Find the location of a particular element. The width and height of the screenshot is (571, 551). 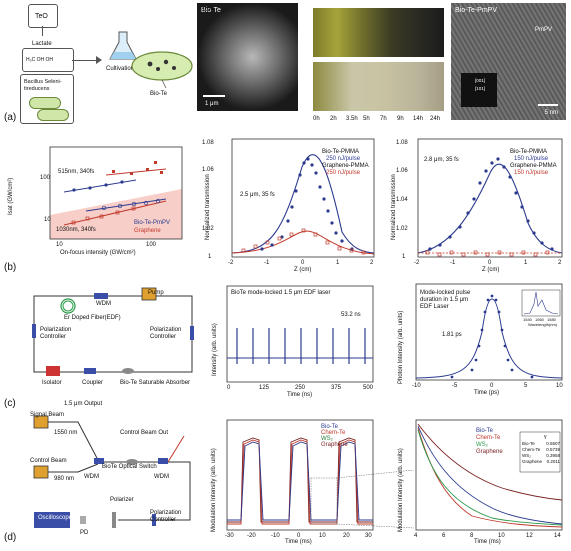

arrow-head-icon is located at coordinates (99, 60).